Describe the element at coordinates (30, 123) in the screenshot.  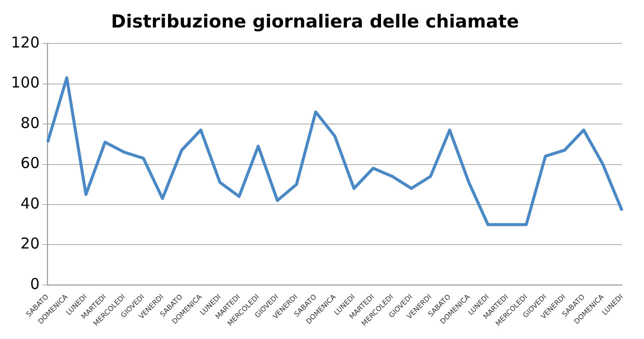
I see `y-tick-label: 80` at that location.